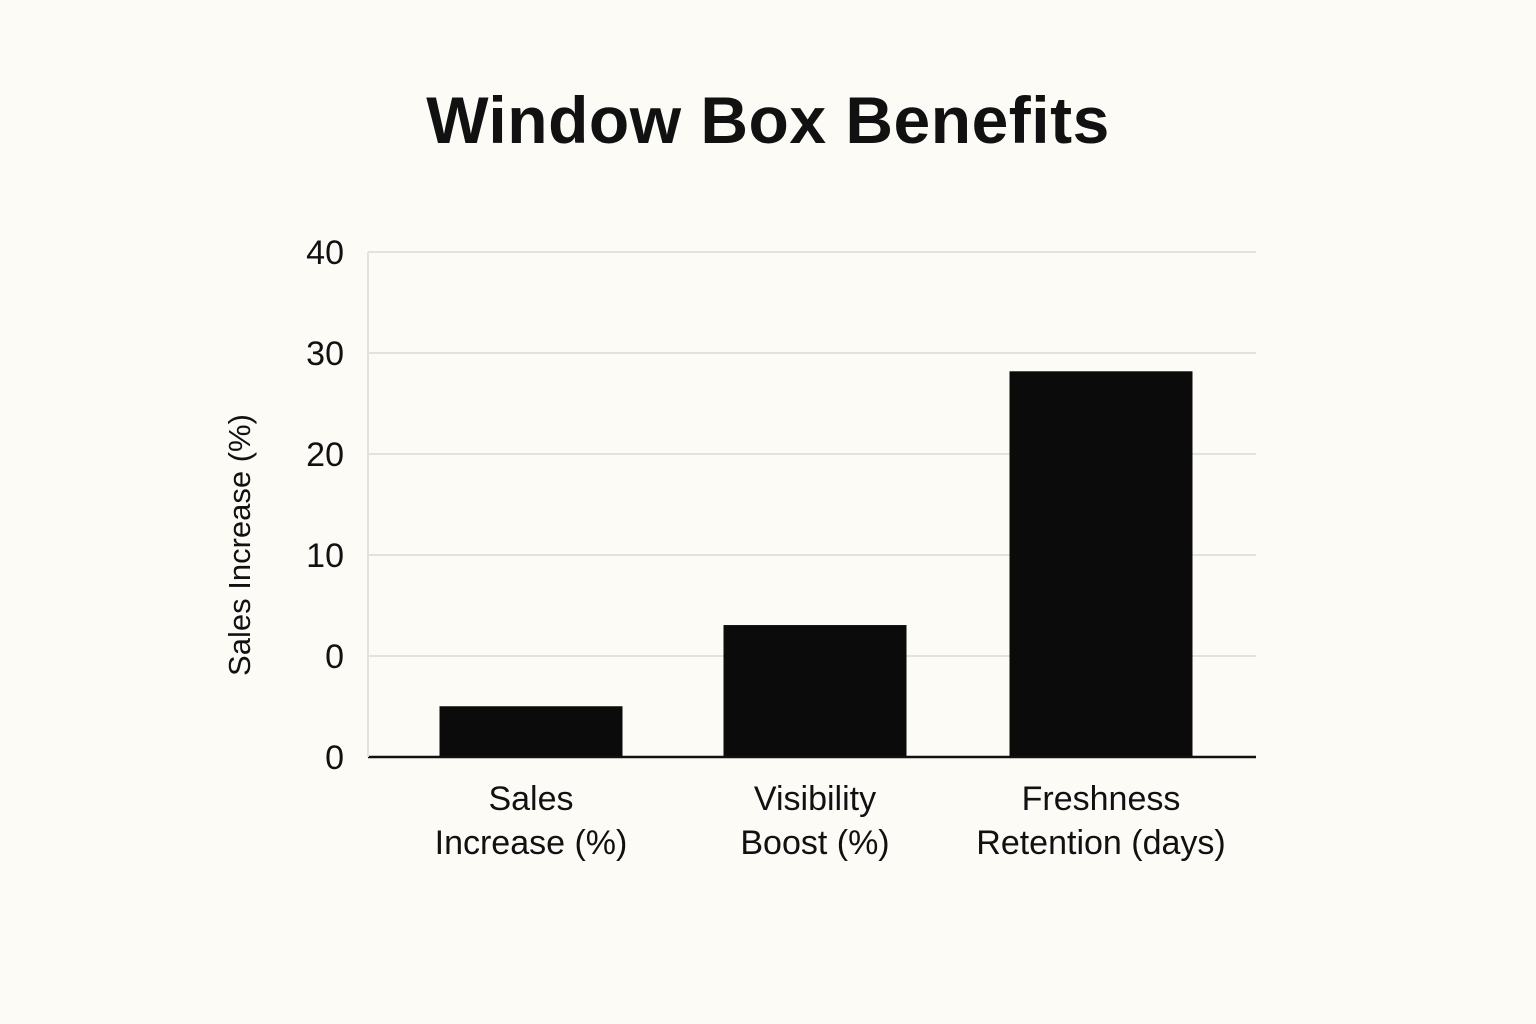 Image resolution: width=1536 pixels, height=1024 pixels. I want to click on y-tick-label: 20, so click(325, 455).